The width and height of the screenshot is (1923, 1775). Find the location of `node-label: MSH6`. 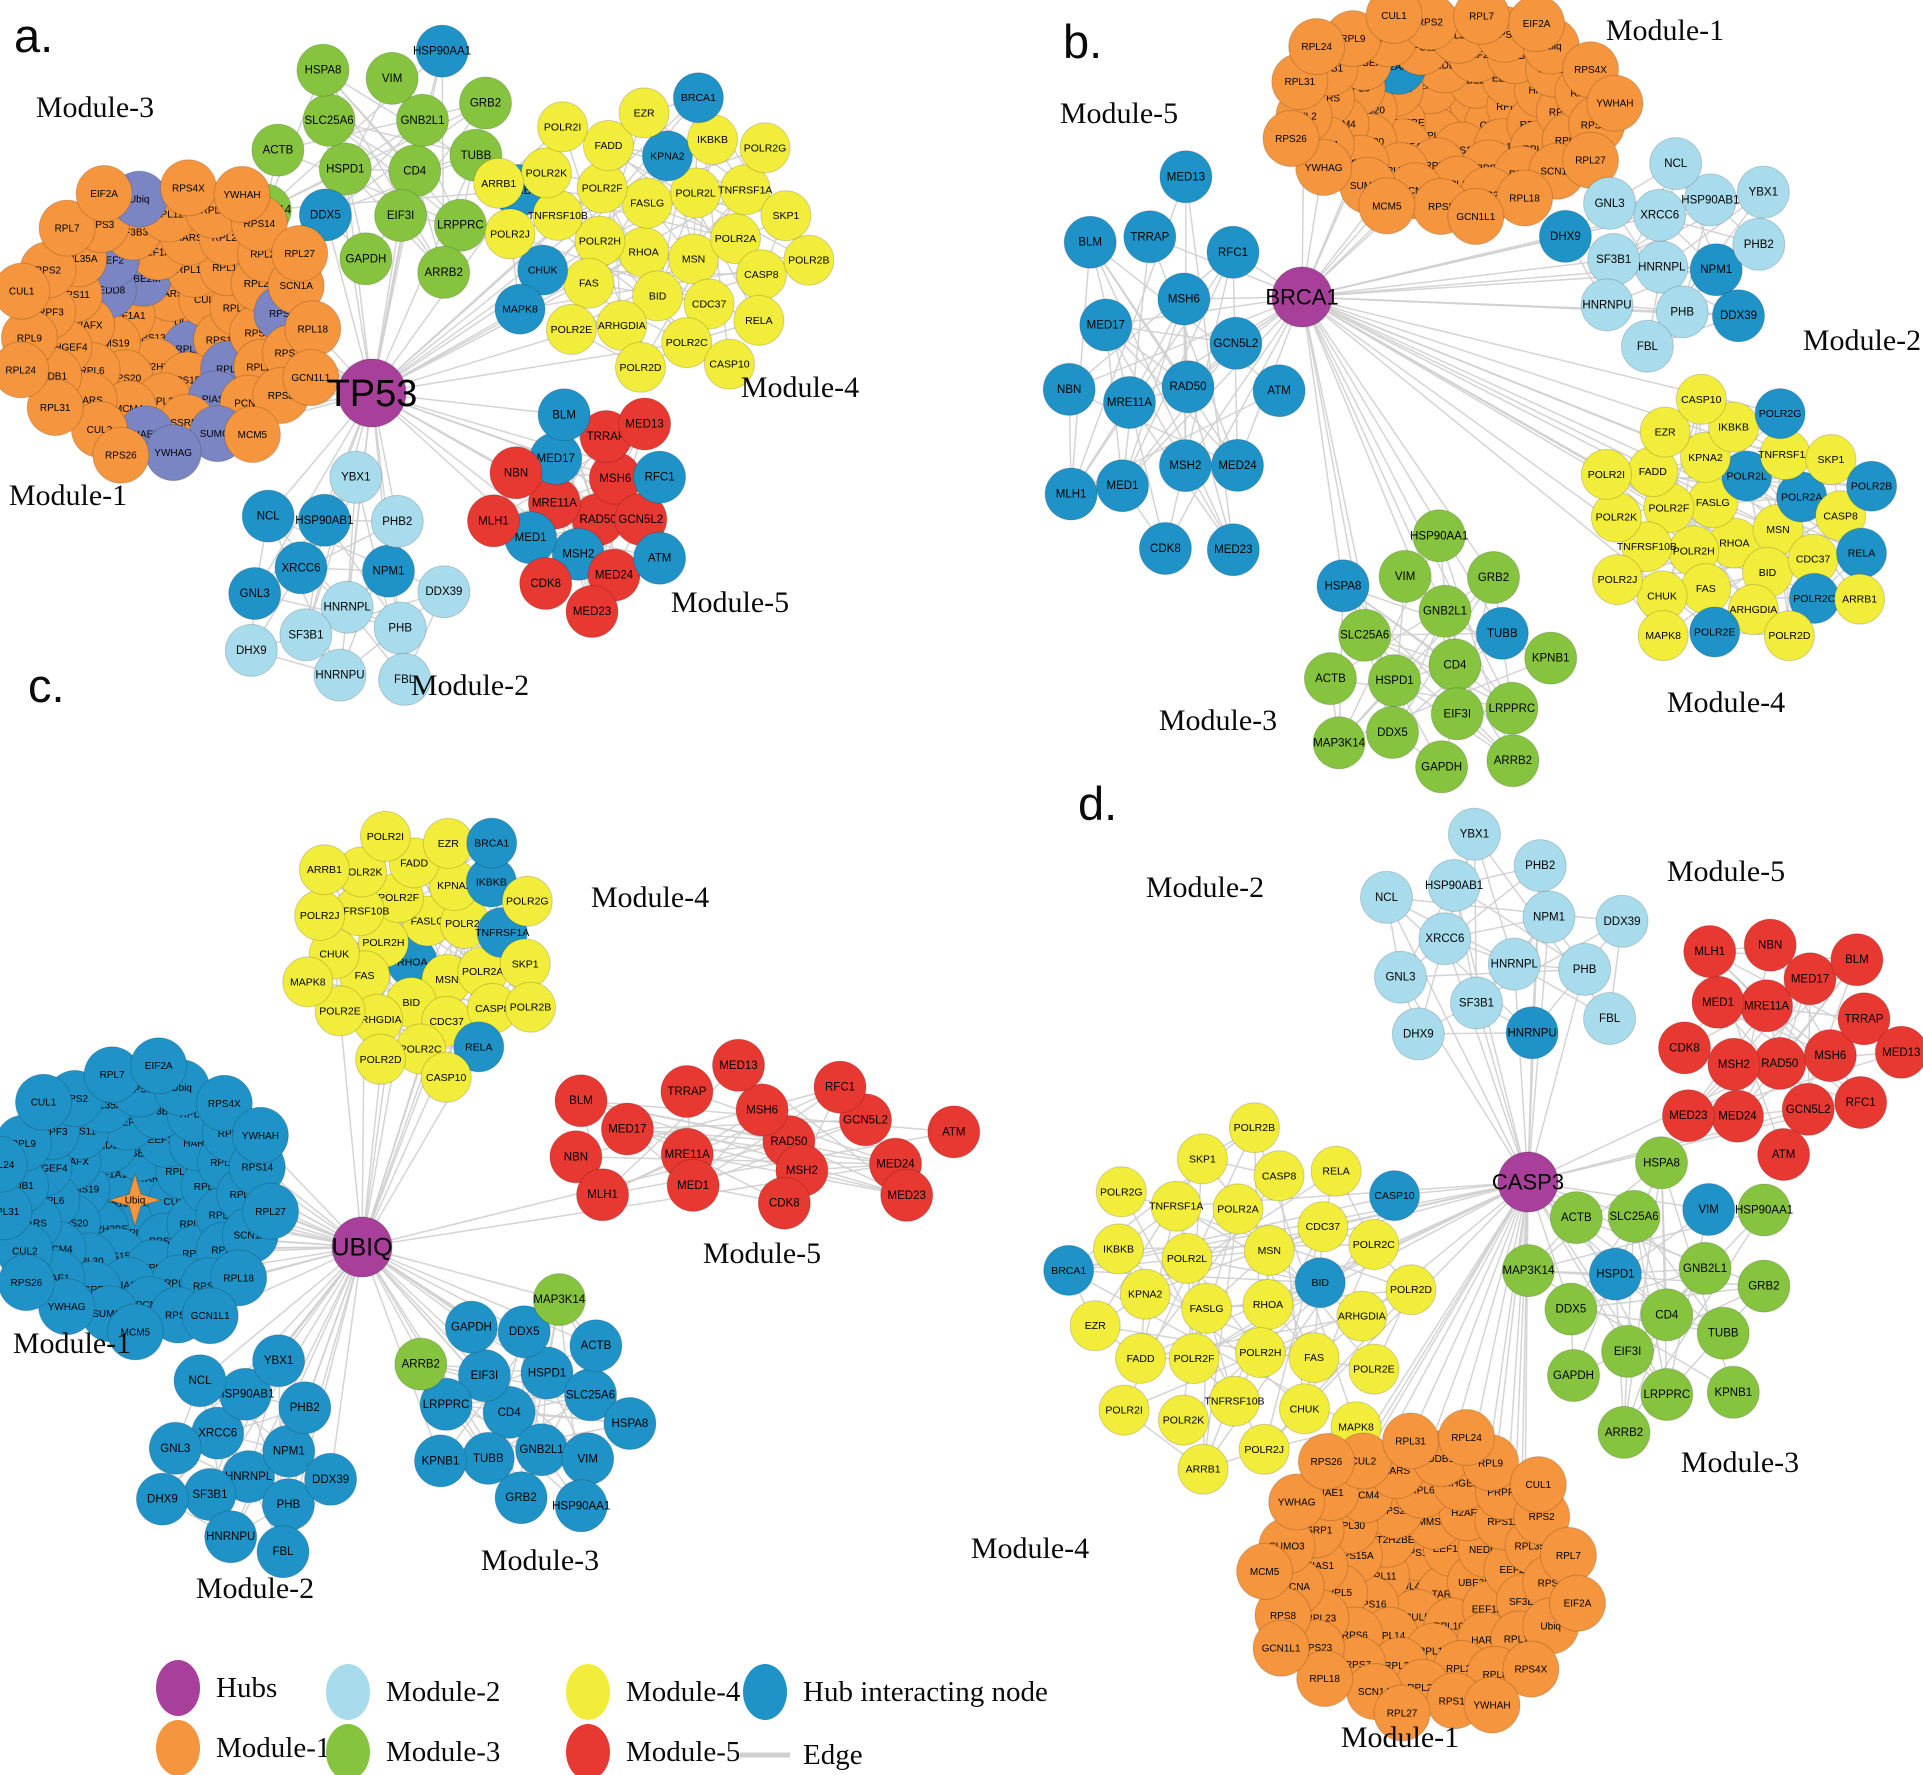

node-label: MSH6 is located at coordinates (1184, 300).